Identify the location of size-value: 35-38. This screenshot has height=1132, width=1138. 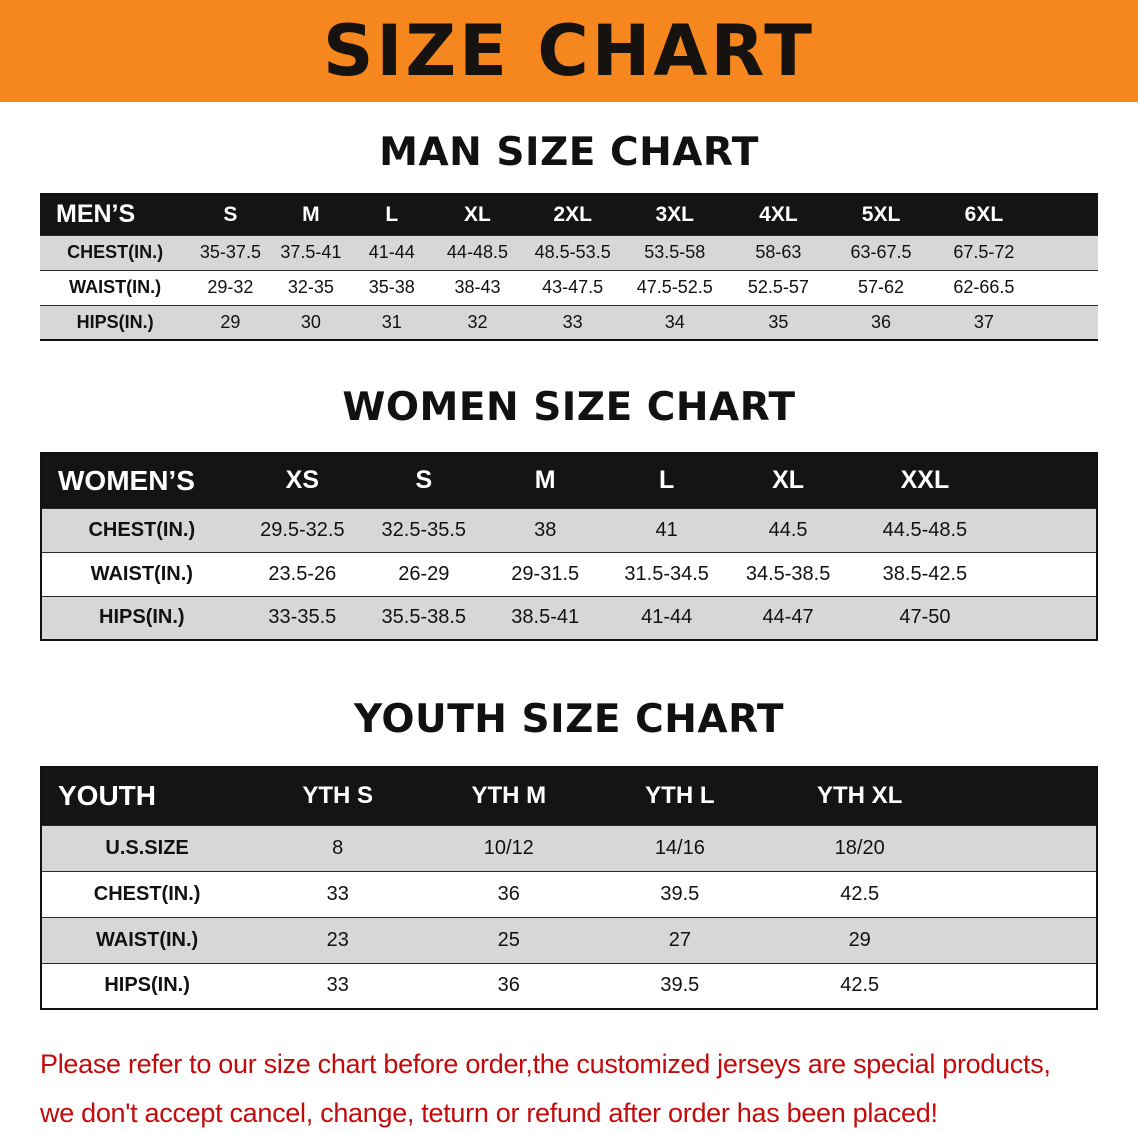
(391, 287).